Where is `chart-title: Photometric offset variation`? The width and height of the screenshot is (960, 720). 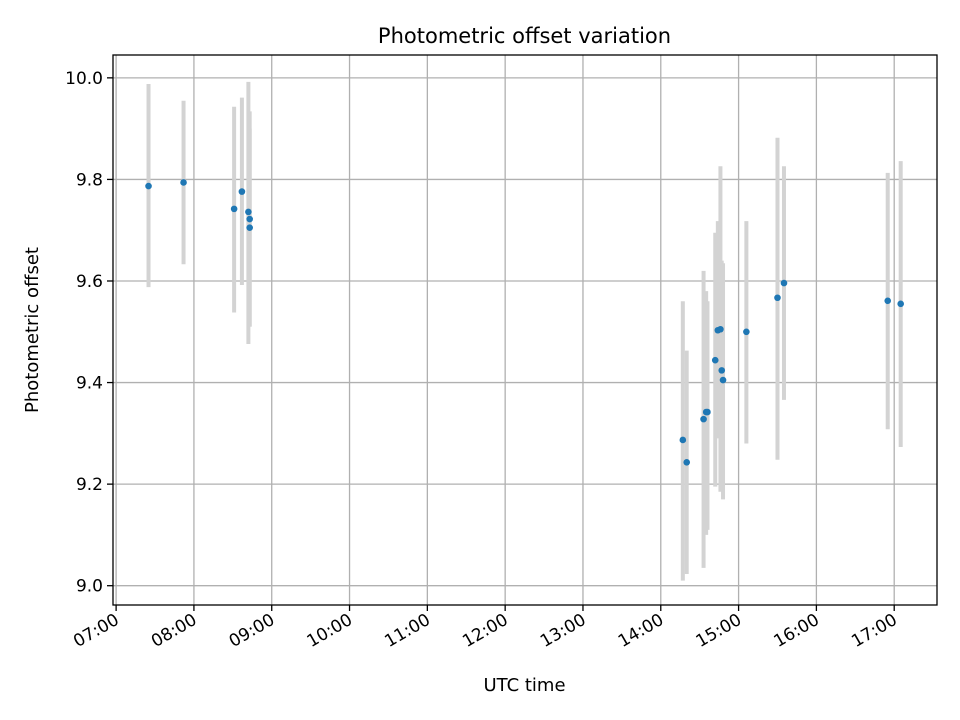 chart-title: Photometric offset variation is located at coordinates (524, 36).